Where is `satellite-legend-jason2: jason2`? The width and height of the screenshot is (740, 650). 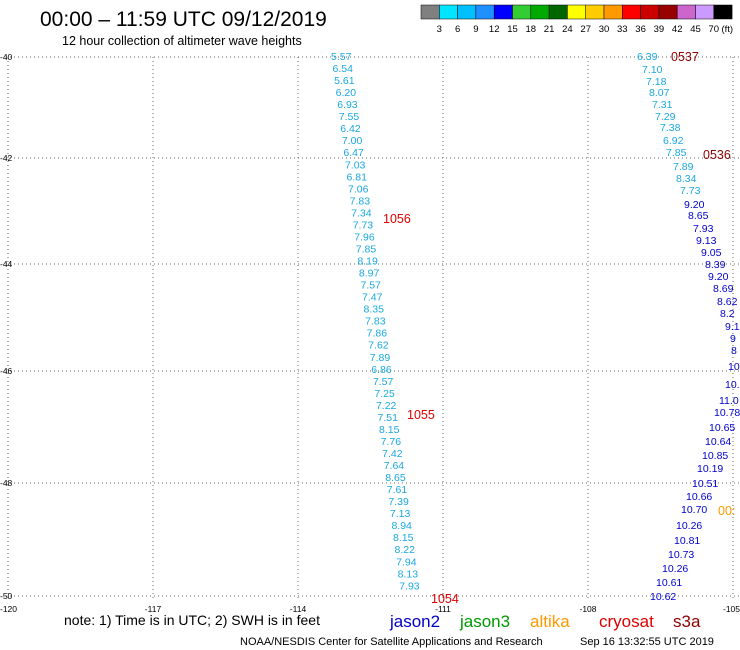 satellite-legend-jason2: jason2 is located at coordinates (414, 621).